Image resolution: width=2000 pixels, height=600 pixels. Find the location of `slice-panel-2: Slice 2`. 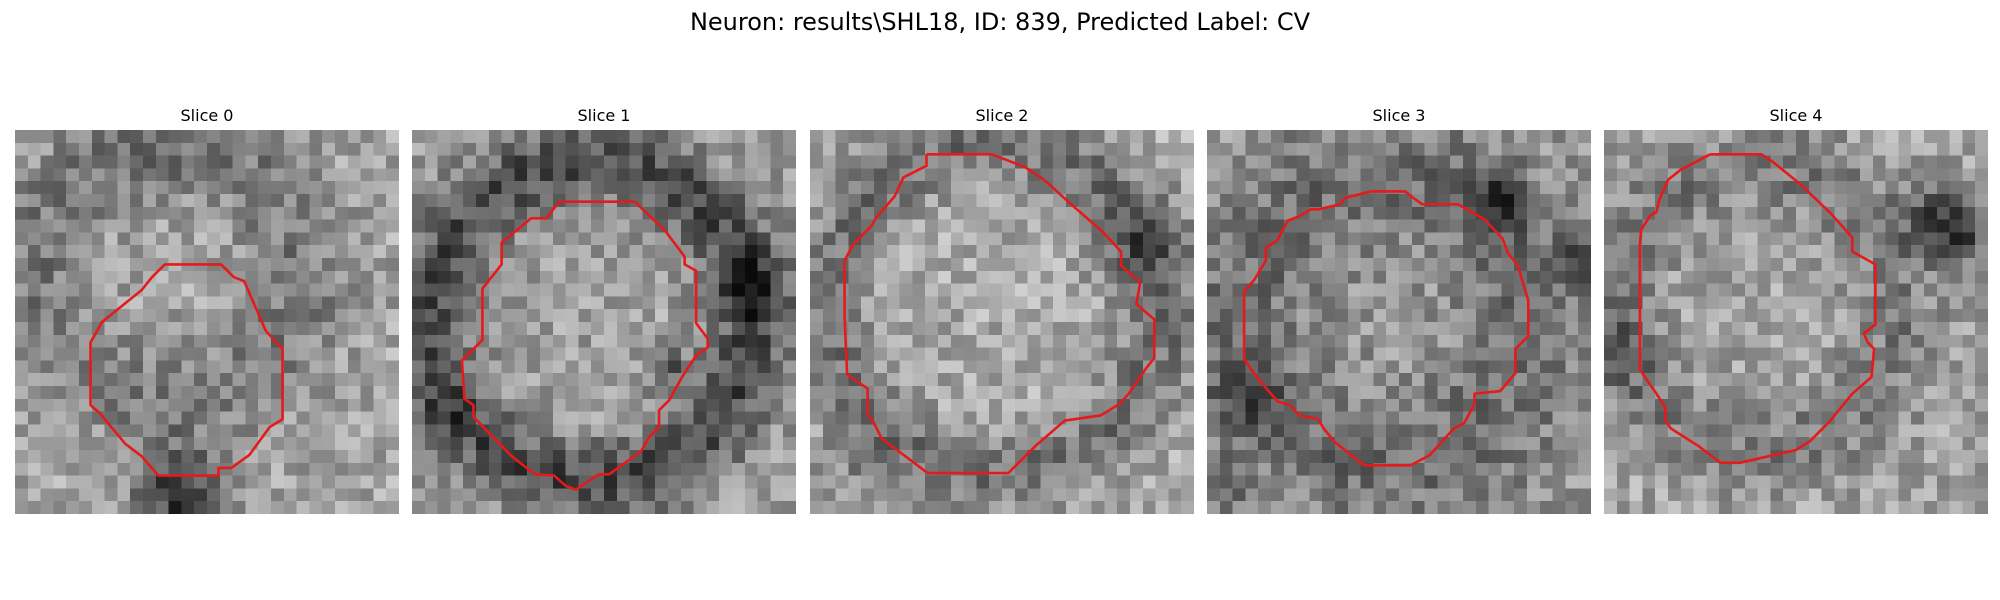

slice-panel-2: Slice 2 is located at coordinates (1002, 310).